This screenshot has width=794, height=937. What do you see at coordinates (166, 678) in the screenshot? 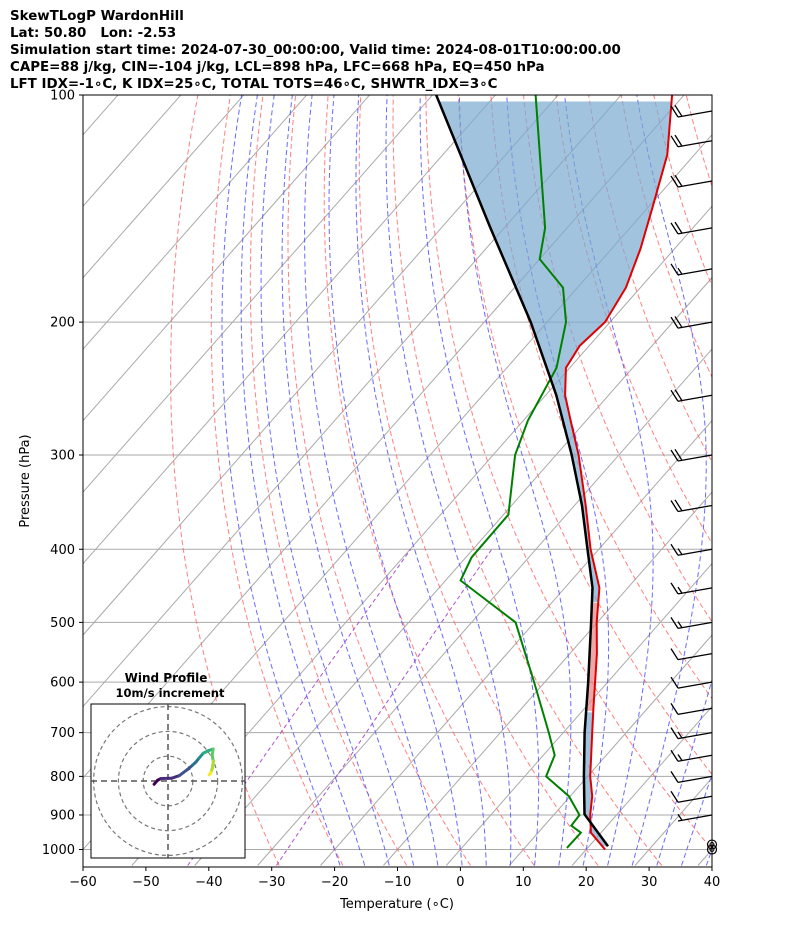
I see `hodograph-title: Wind Profile` at bounding box center [166, 678].